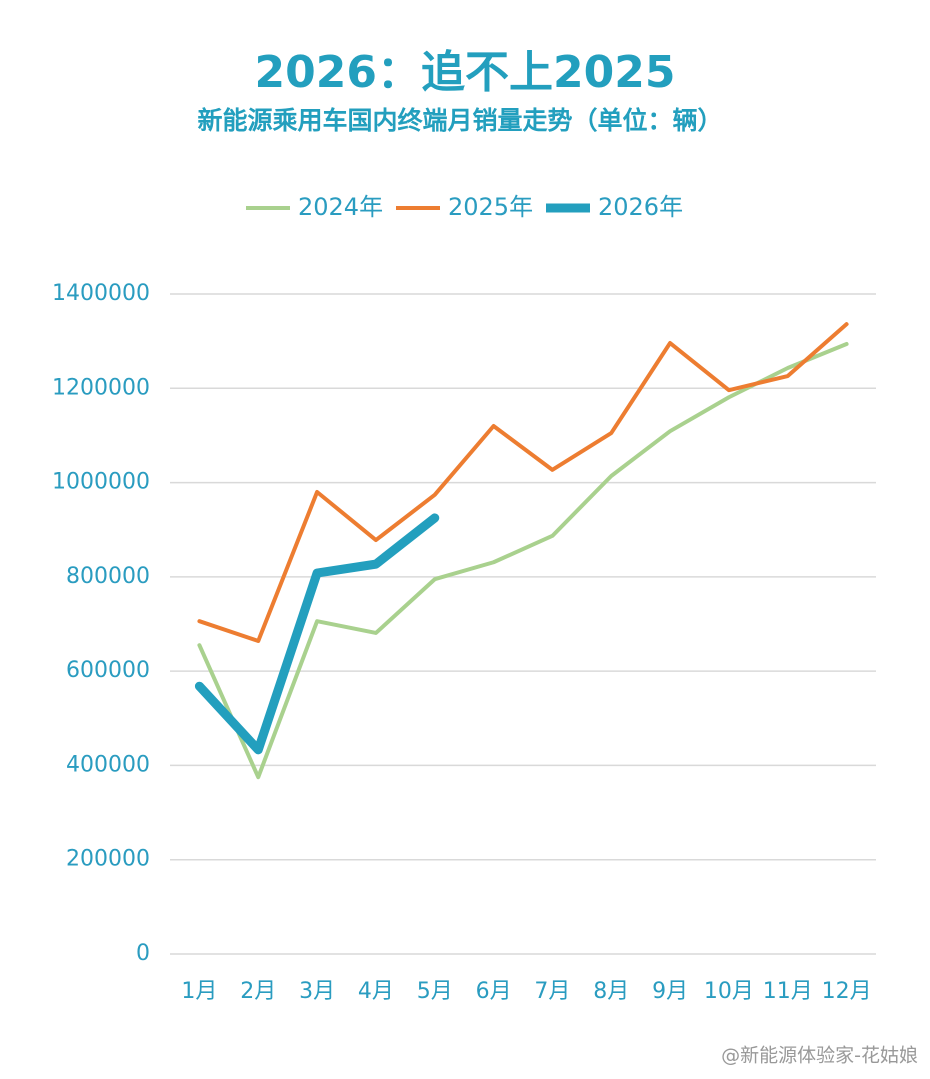 The width and height of the screenshot is (930, 1079). What do you see at coordinates (101, 293) in the screenshot?
I see `y-tick-label: 1400000` at bounding box center [101, 293].